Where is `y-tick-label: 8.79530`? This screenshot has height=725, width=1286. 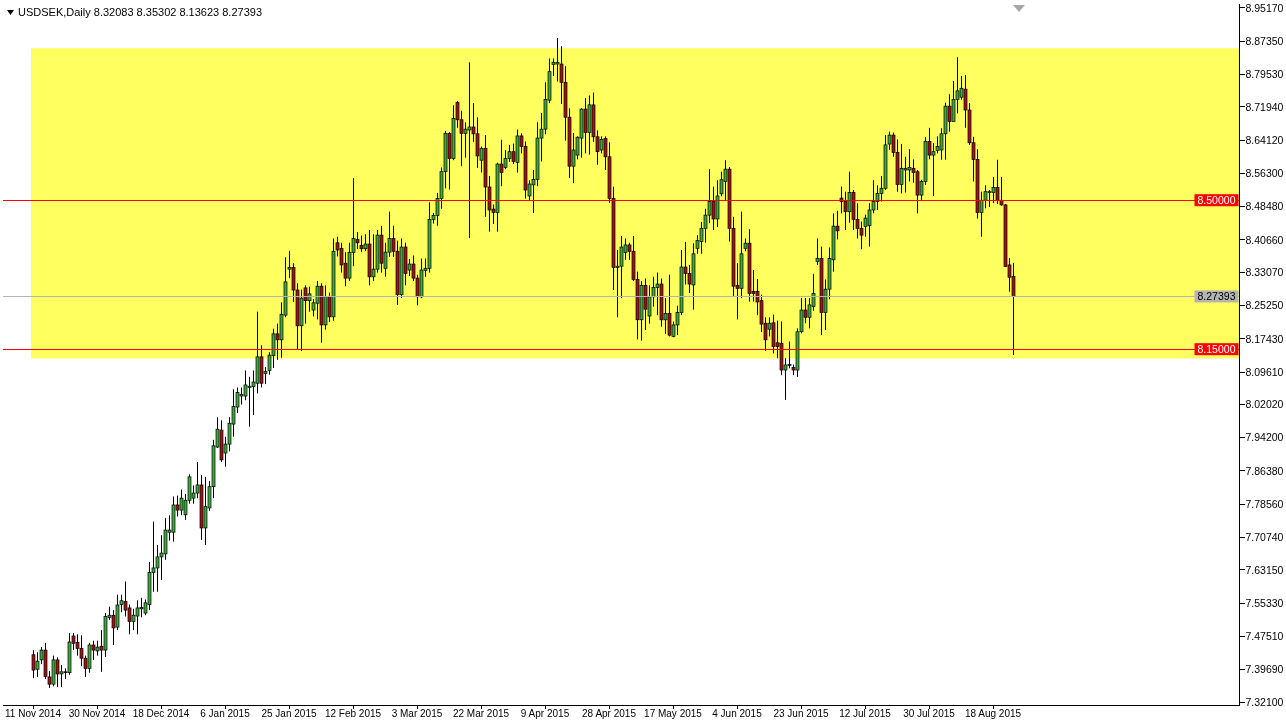 y-tick-label: 8.79530 is located at coordinates (1264, 74).